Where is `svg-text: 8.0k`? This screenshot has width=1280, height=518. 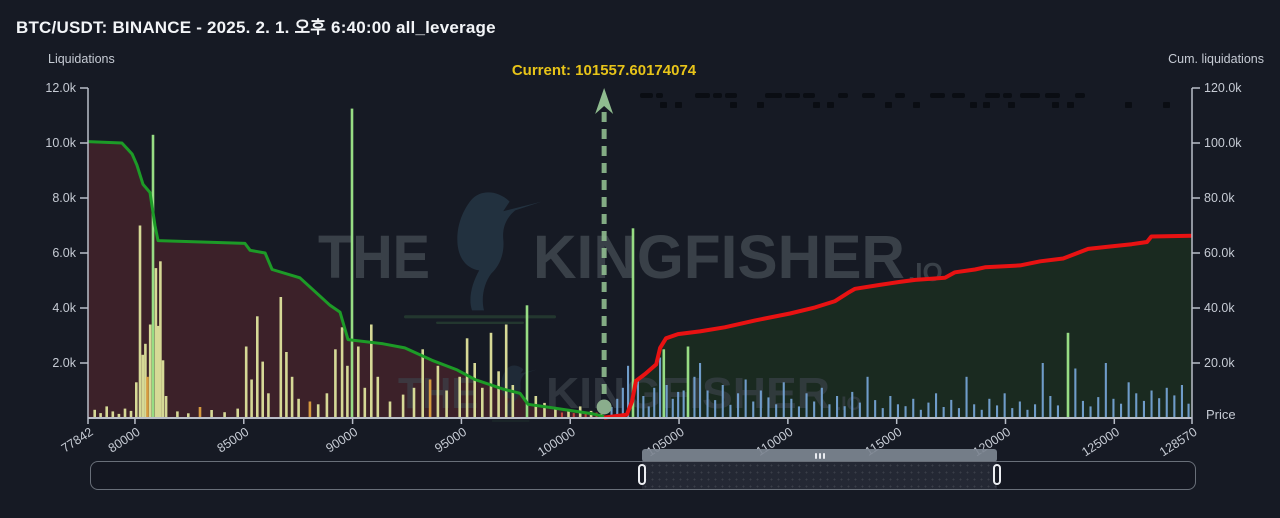
svg-text: 8.0k is located at coordinates (64, 198).